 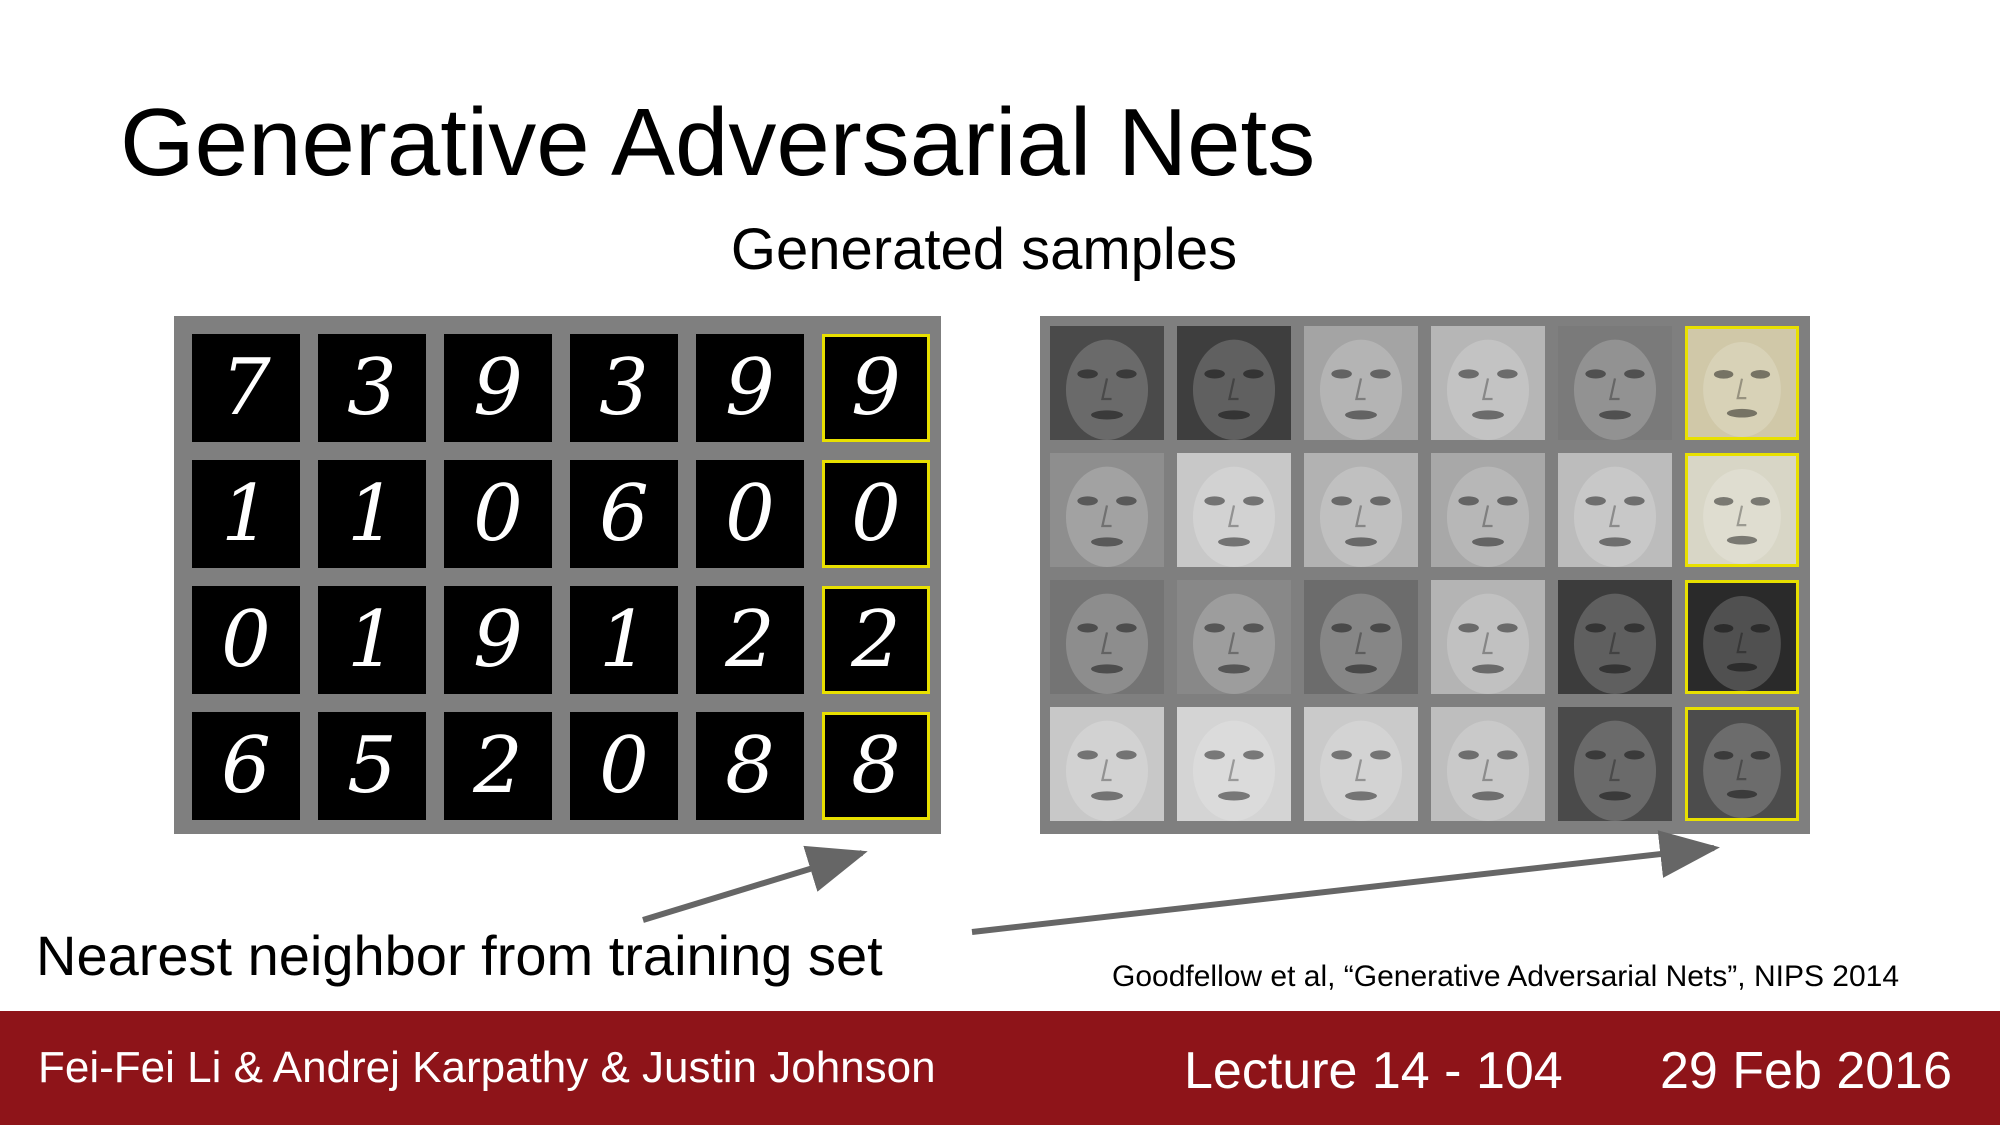 I want to click on mnist-digit: 7, so click(x=246, y=388).